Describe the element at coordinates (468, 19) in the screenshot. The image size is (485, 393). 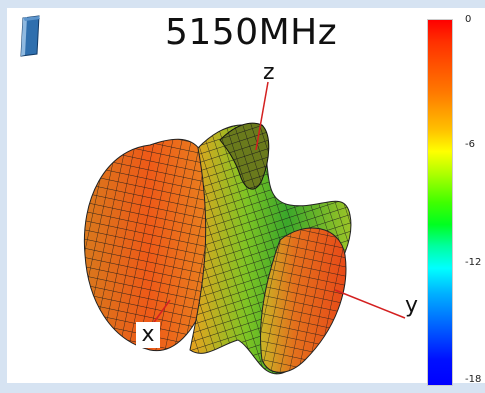
I see `colorbar-tick-0: 0` at that location.